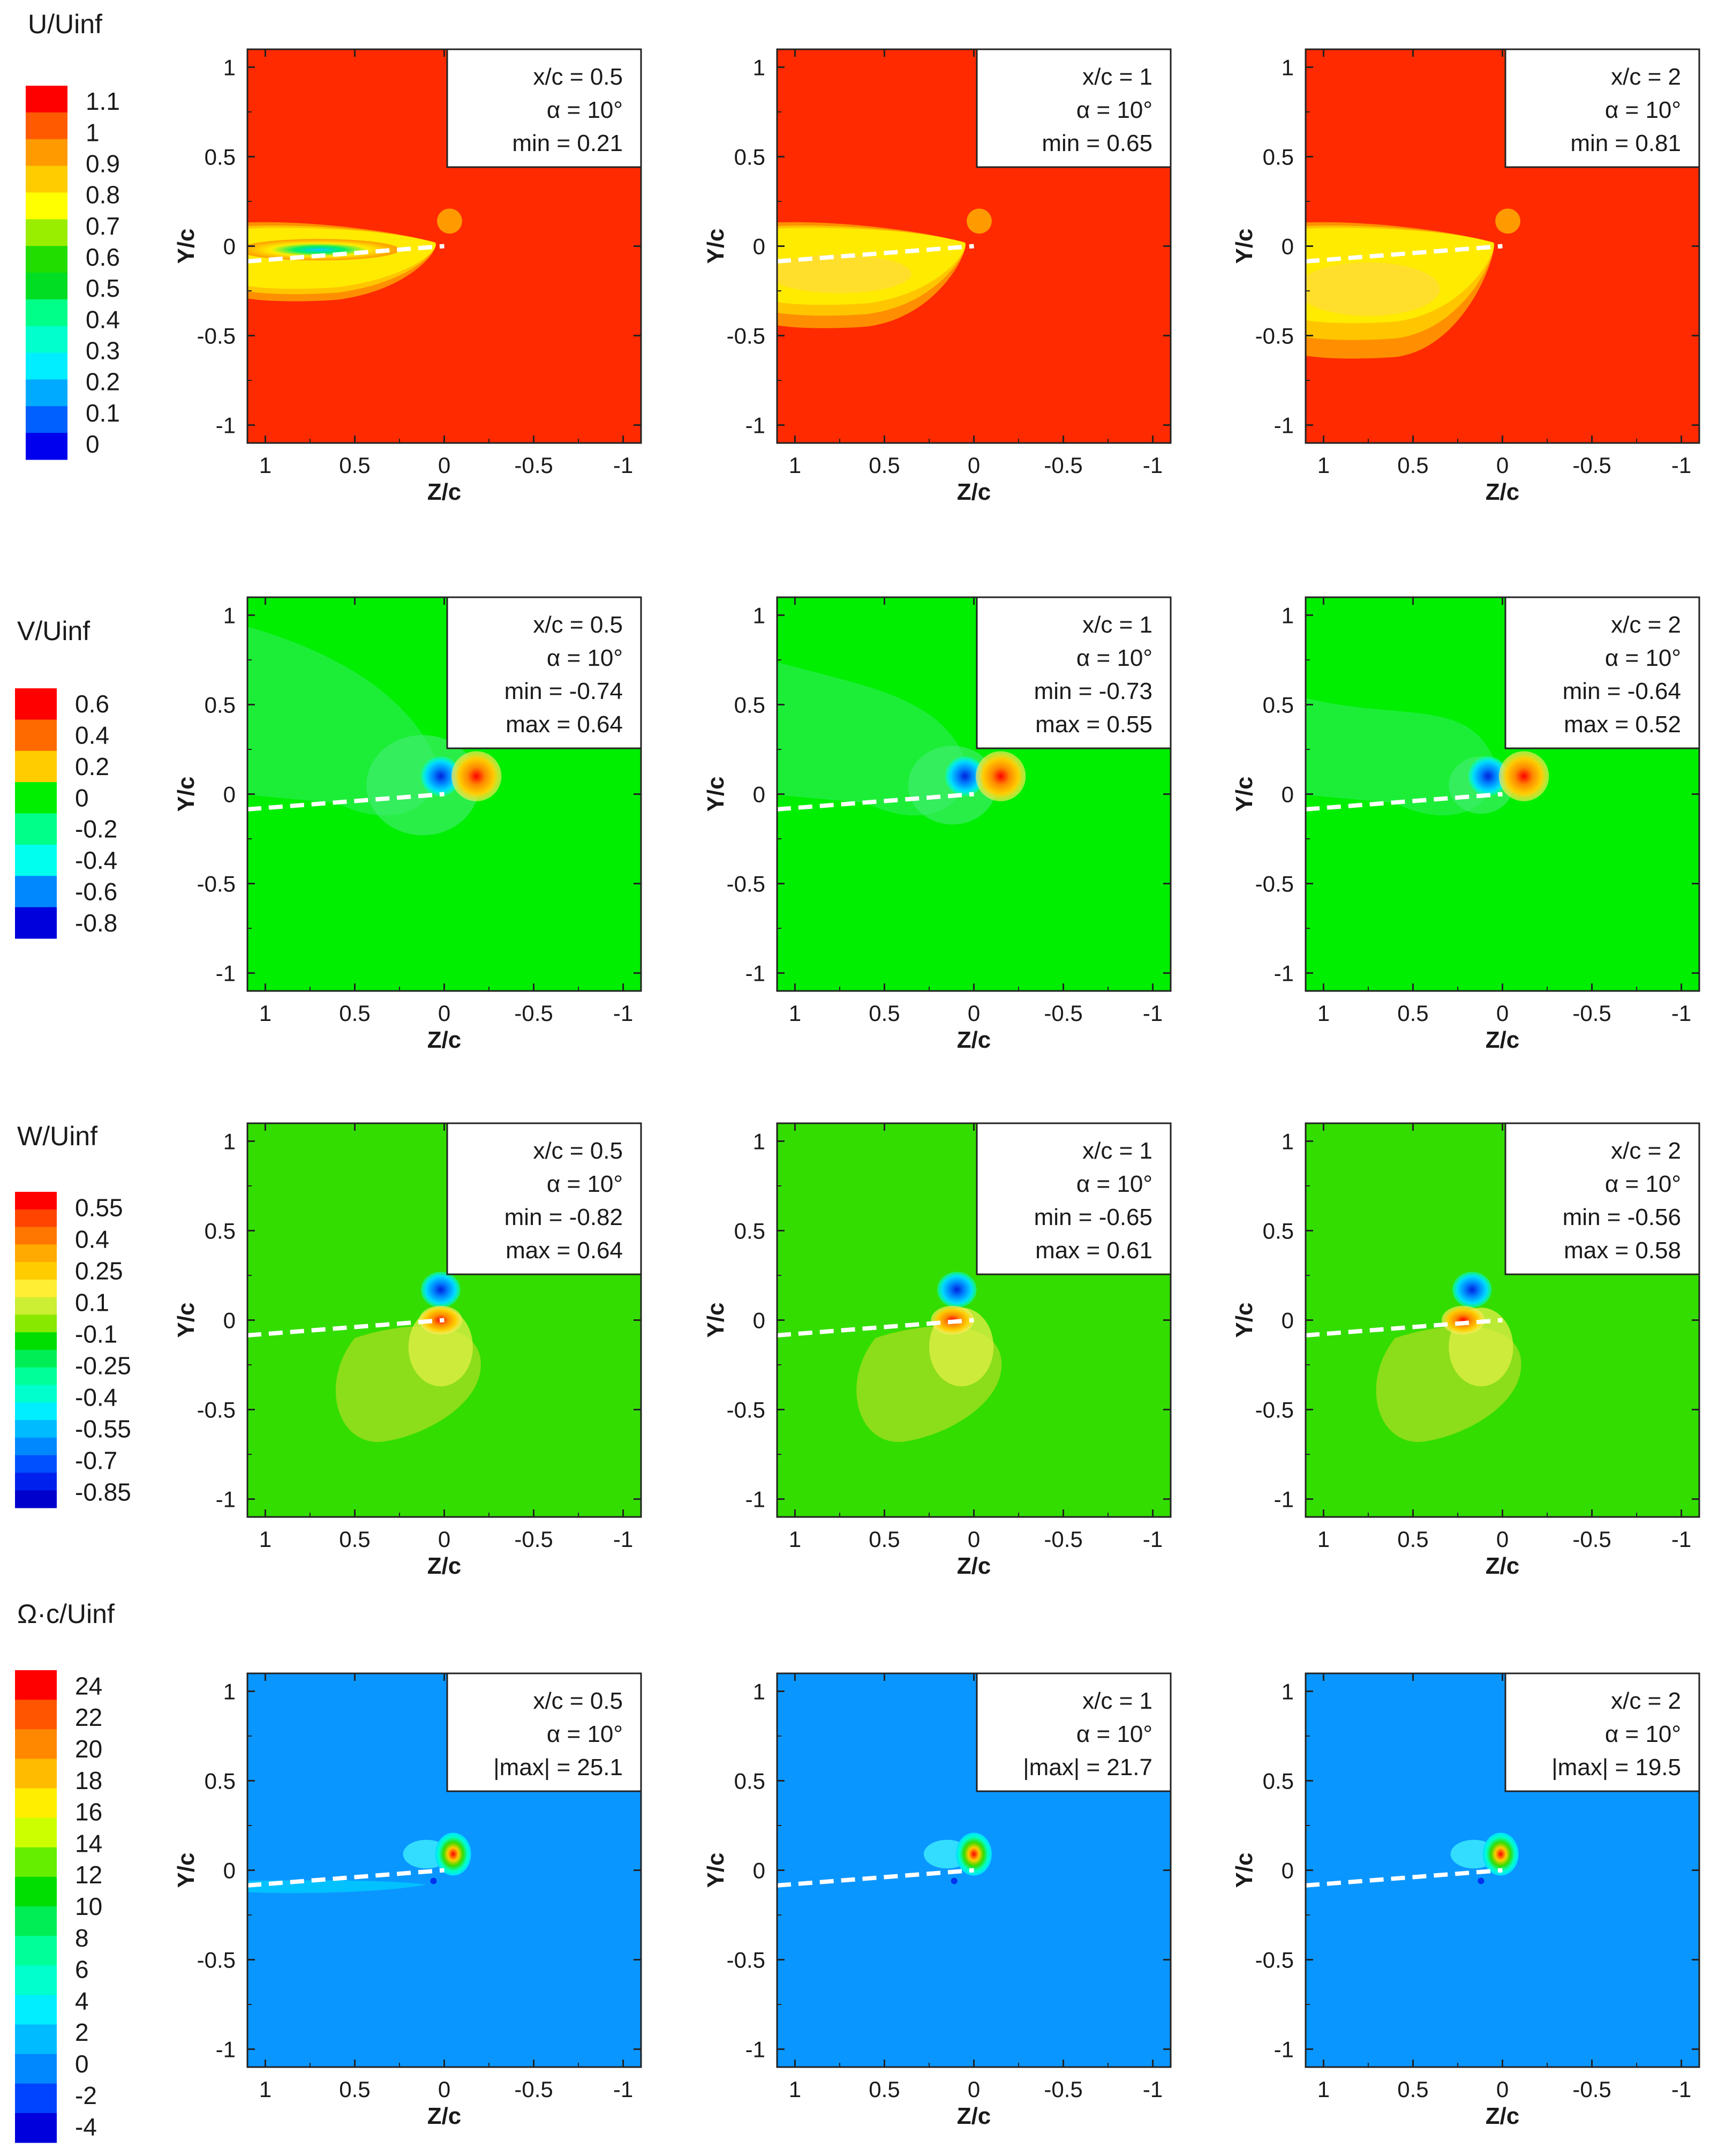 This screenshot has height=2156, width=1718. What do you see at coordinates (1481, 1880) in the screenshot?
I see `negative-vorticity-spot` at bounding box center [1481, 1880].